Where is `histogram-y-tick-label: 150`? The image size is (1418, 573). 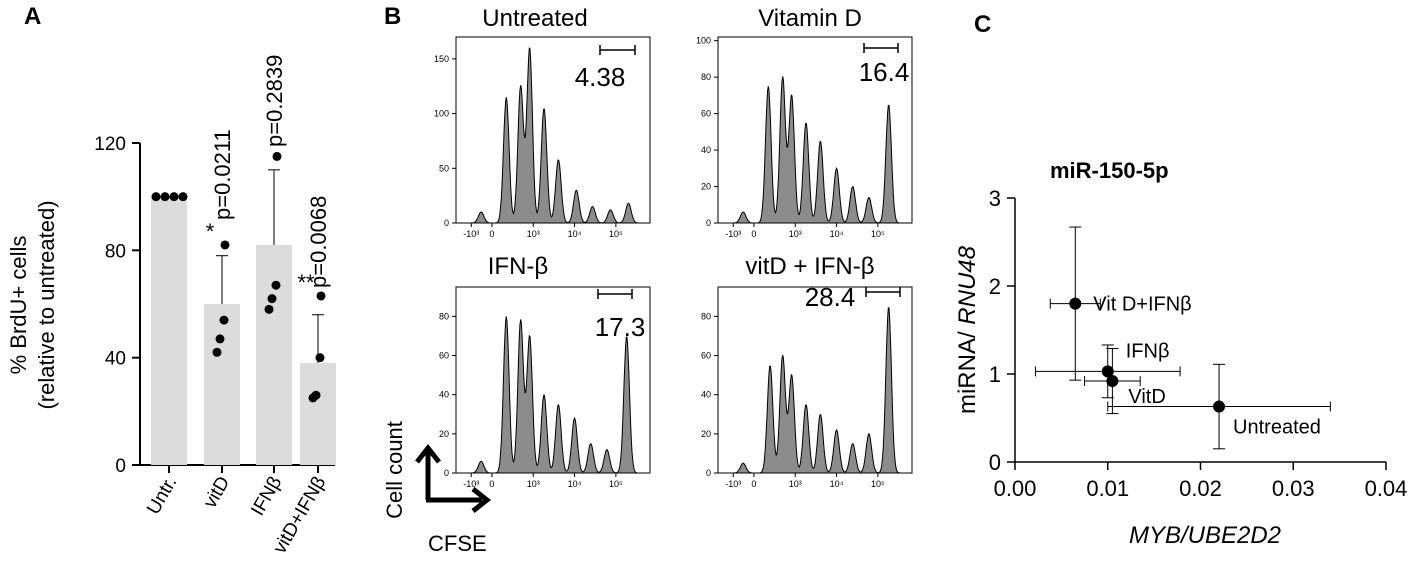 histogram-y-tick-label: 150 is located at coordinates (441, 59).